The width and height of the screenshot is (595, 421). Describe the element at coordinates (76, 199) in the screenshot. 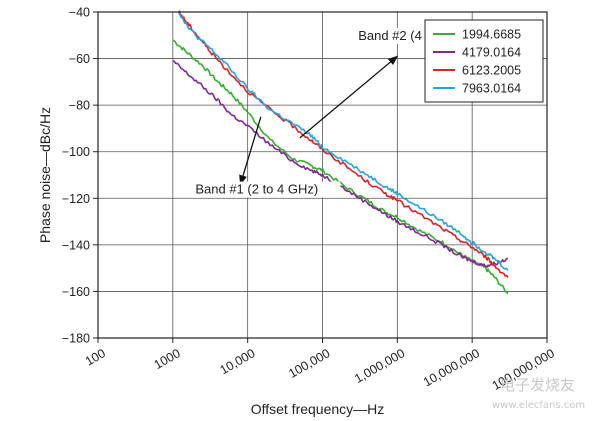

I see `y-tick-label: −120` at that location.